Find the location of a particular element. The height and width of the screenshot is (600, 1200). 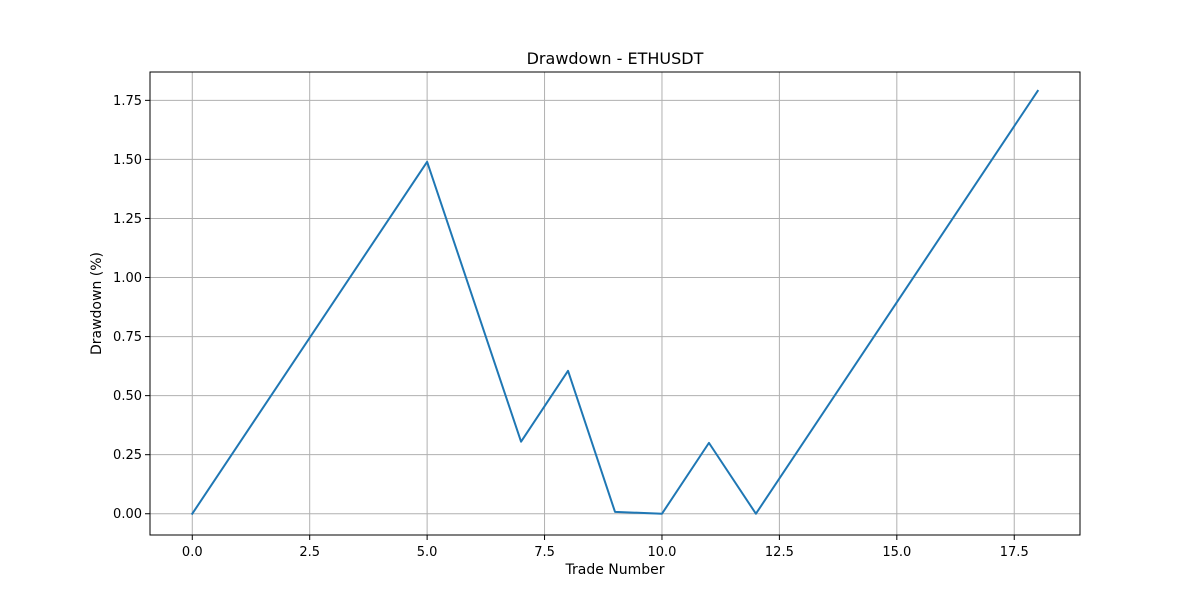

x-axis-ticks: 0.0 2.5 5.0 7.5 10.0 12.5 15.0 17.5 is located at coordinates (605, 547).